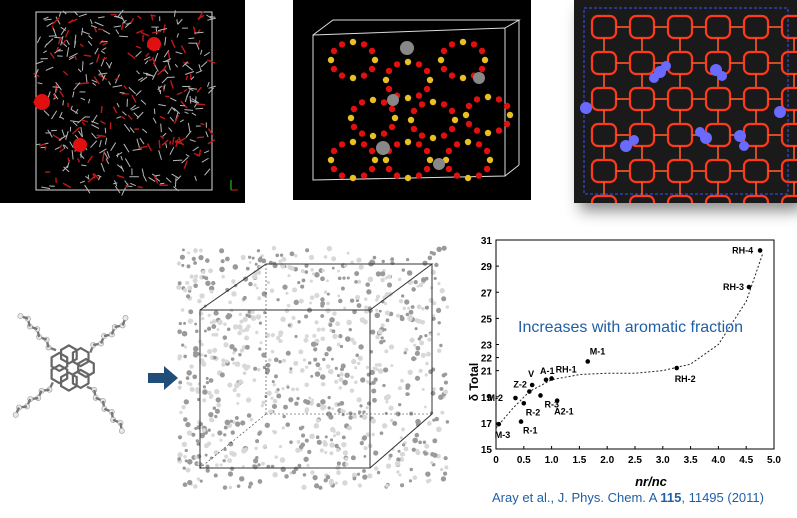  Describe the element at coordinates (718, 460) in the screenshot. I see `x-tick-label: 4.0` at that location.